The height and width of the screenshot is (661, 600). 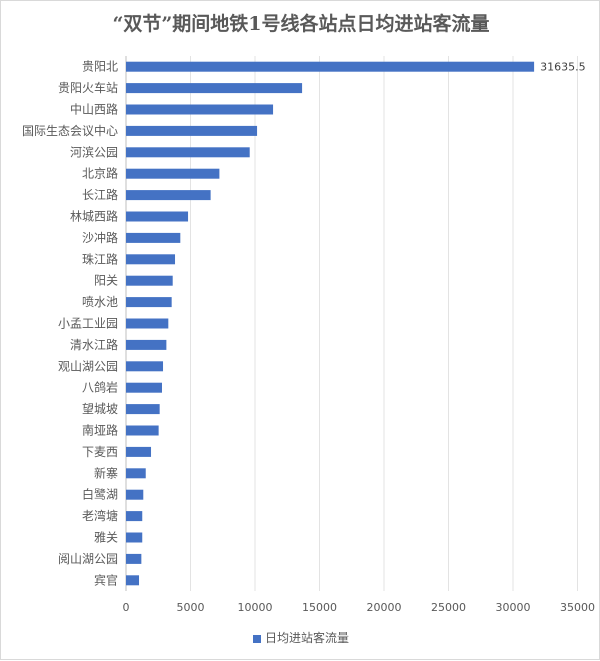 I want to click on x-tick-label: 30000, so click(x=513, y=607).